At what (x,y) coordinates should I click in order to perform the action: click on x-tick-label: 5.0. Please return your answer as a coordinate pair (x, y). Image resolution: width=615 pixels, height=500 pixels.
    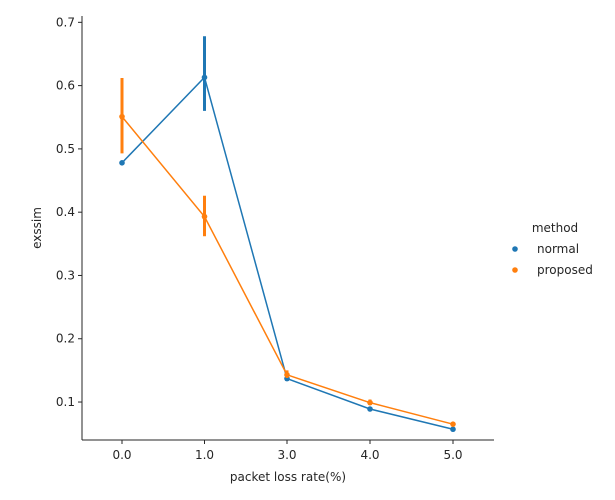
    Looking at the image, I should click on (452, 455).